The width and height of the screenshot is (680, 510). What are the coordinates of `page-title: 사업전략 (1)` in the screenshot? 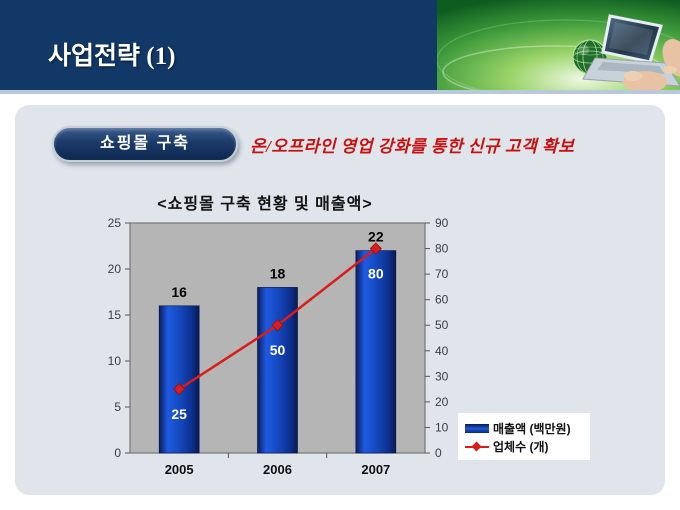 It's located at (112, 56).